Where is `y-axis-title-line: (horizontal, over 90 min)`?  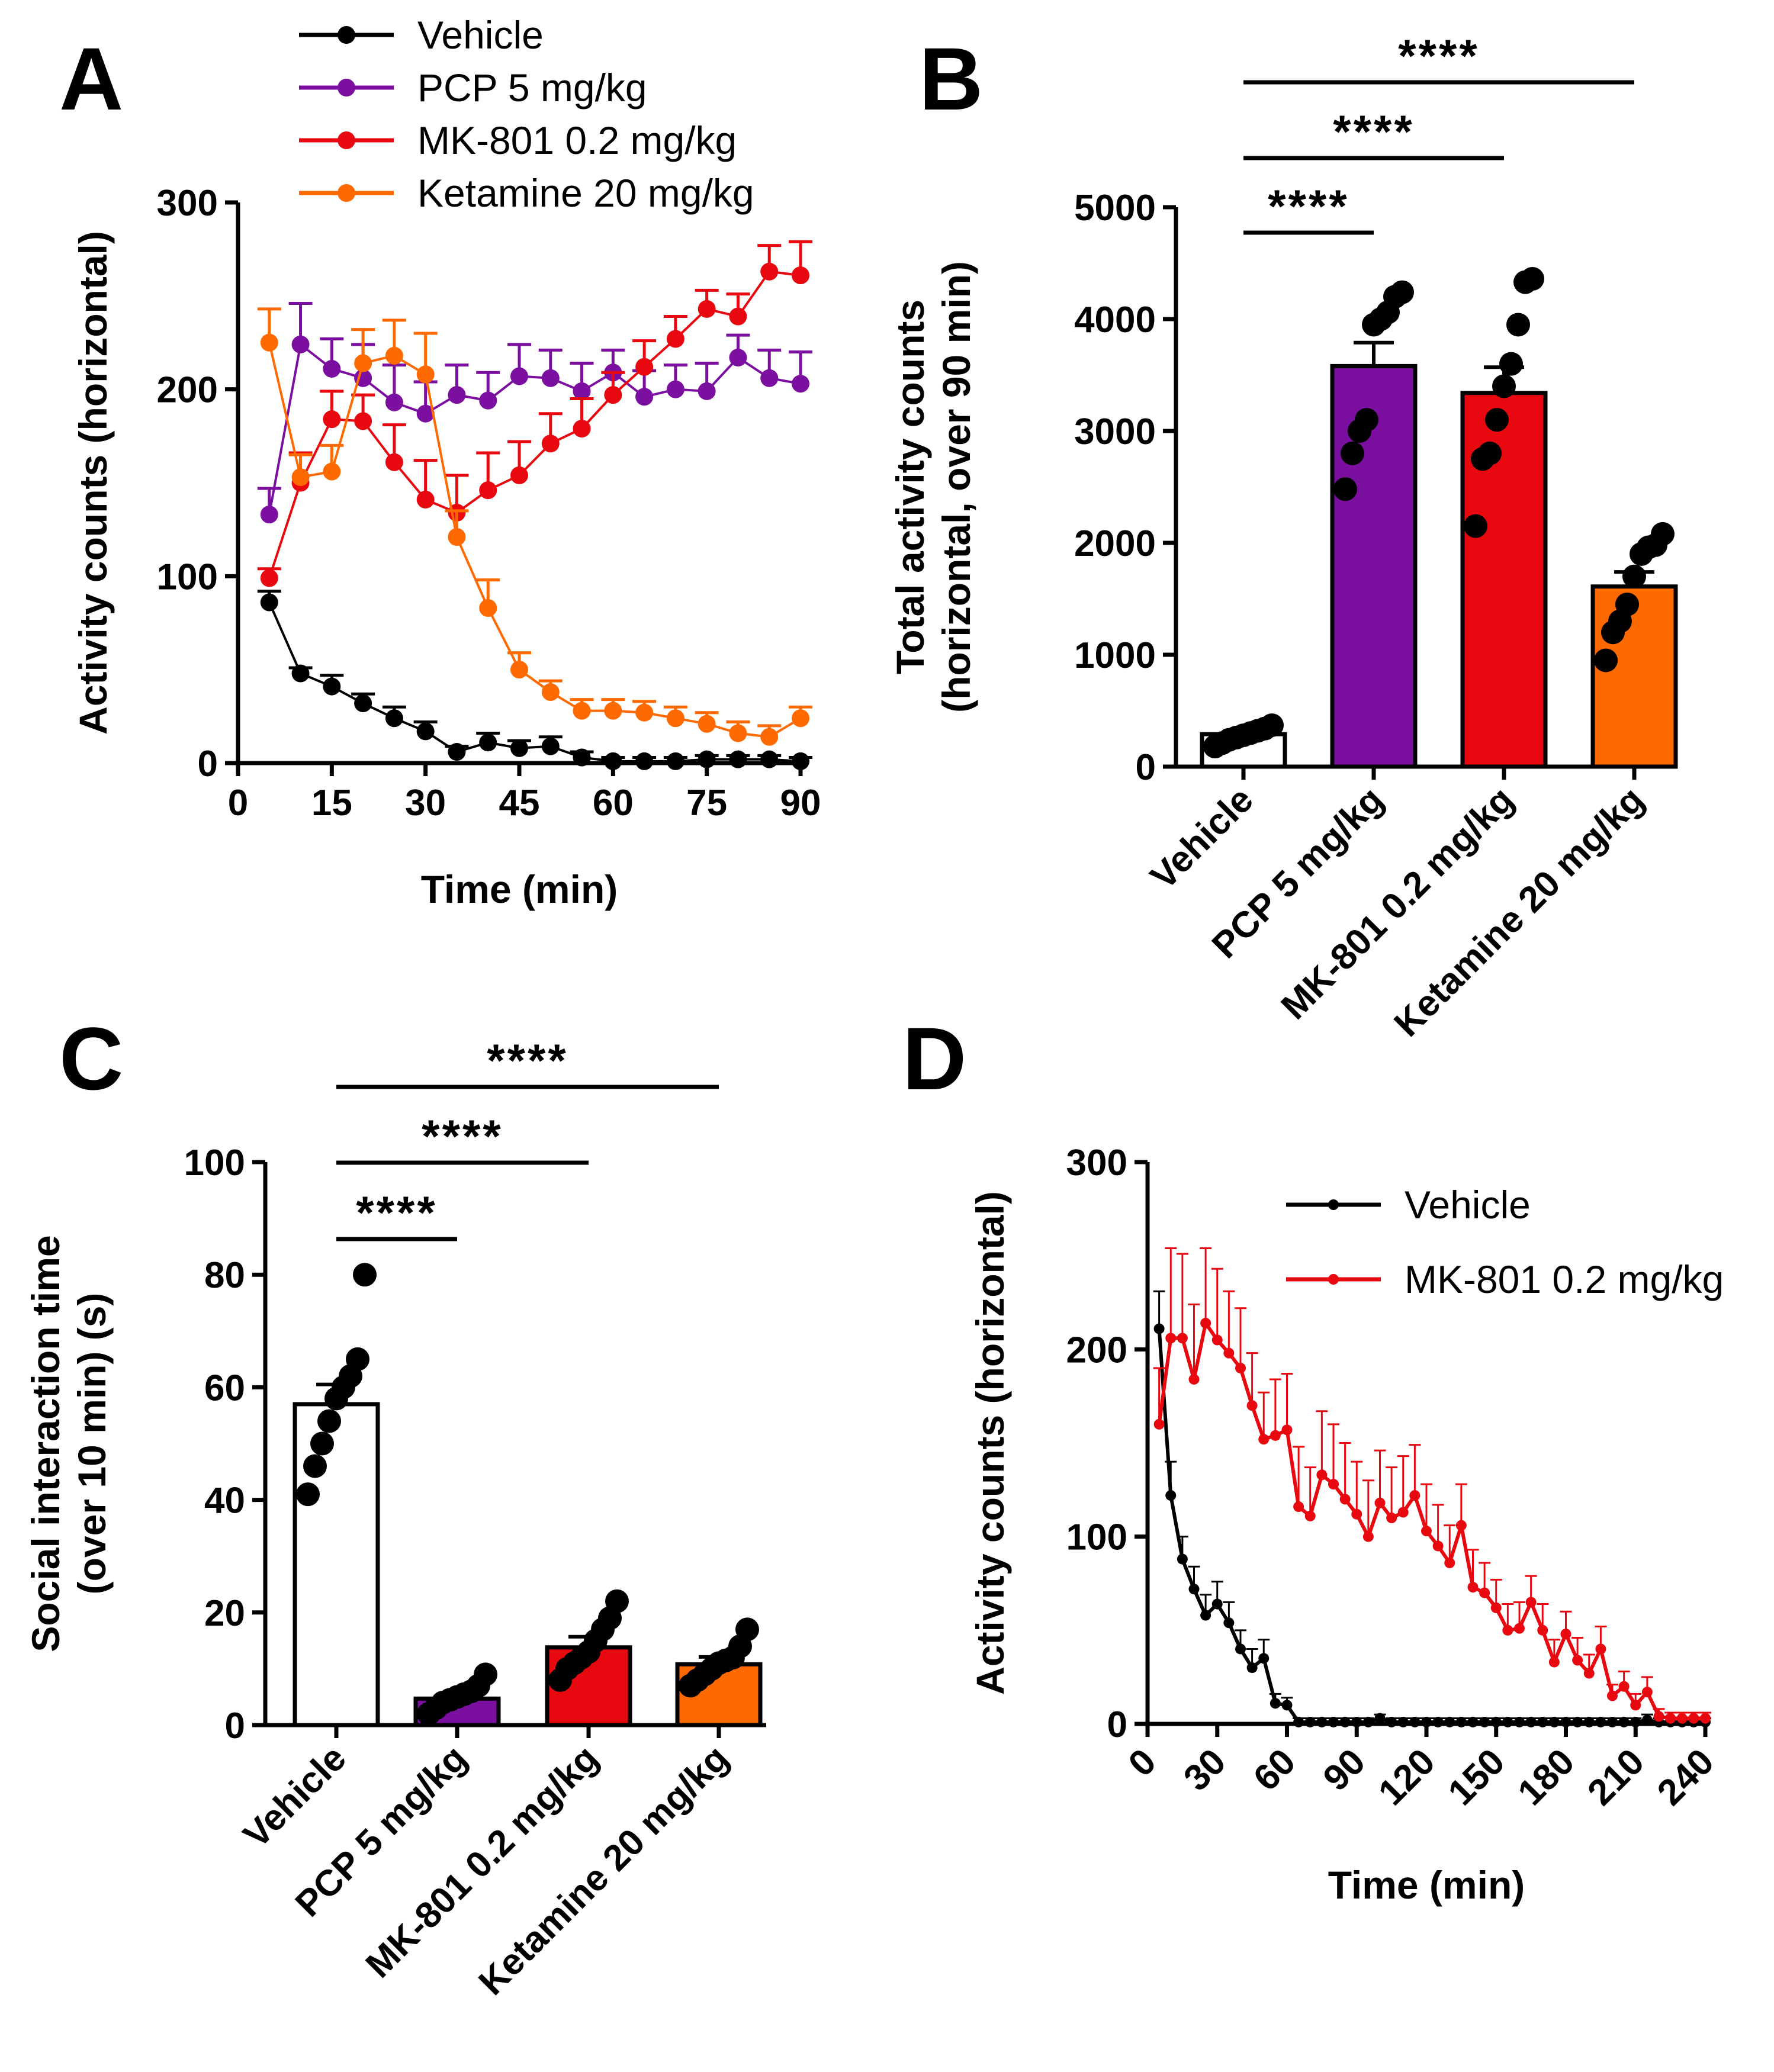
y-axis-title-line: (horizontal, over 90 min) is located at coordinates (956, 487).